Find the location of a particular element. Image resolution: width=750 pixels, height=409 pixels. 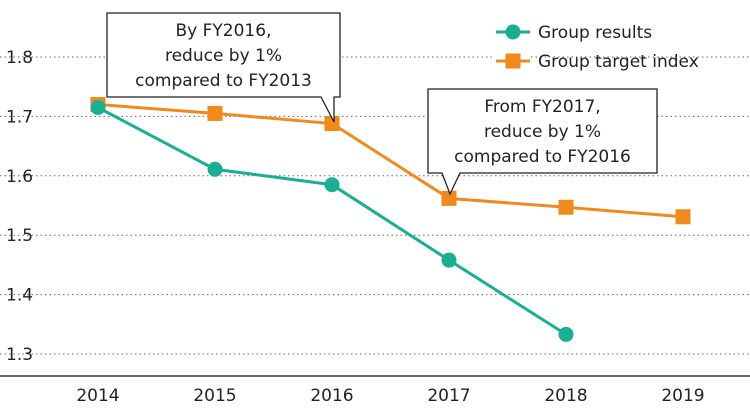

y-axis-ticks: 1.3 1.4 1.5 1.6 1.7 1.8 is located at coordinates (19, 206).